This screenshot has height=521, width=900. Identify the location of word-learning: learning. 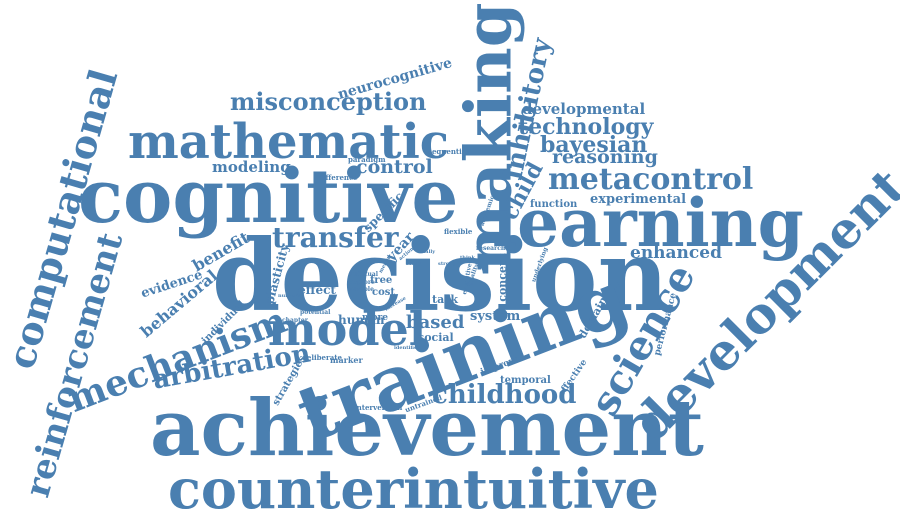
(648, 223).